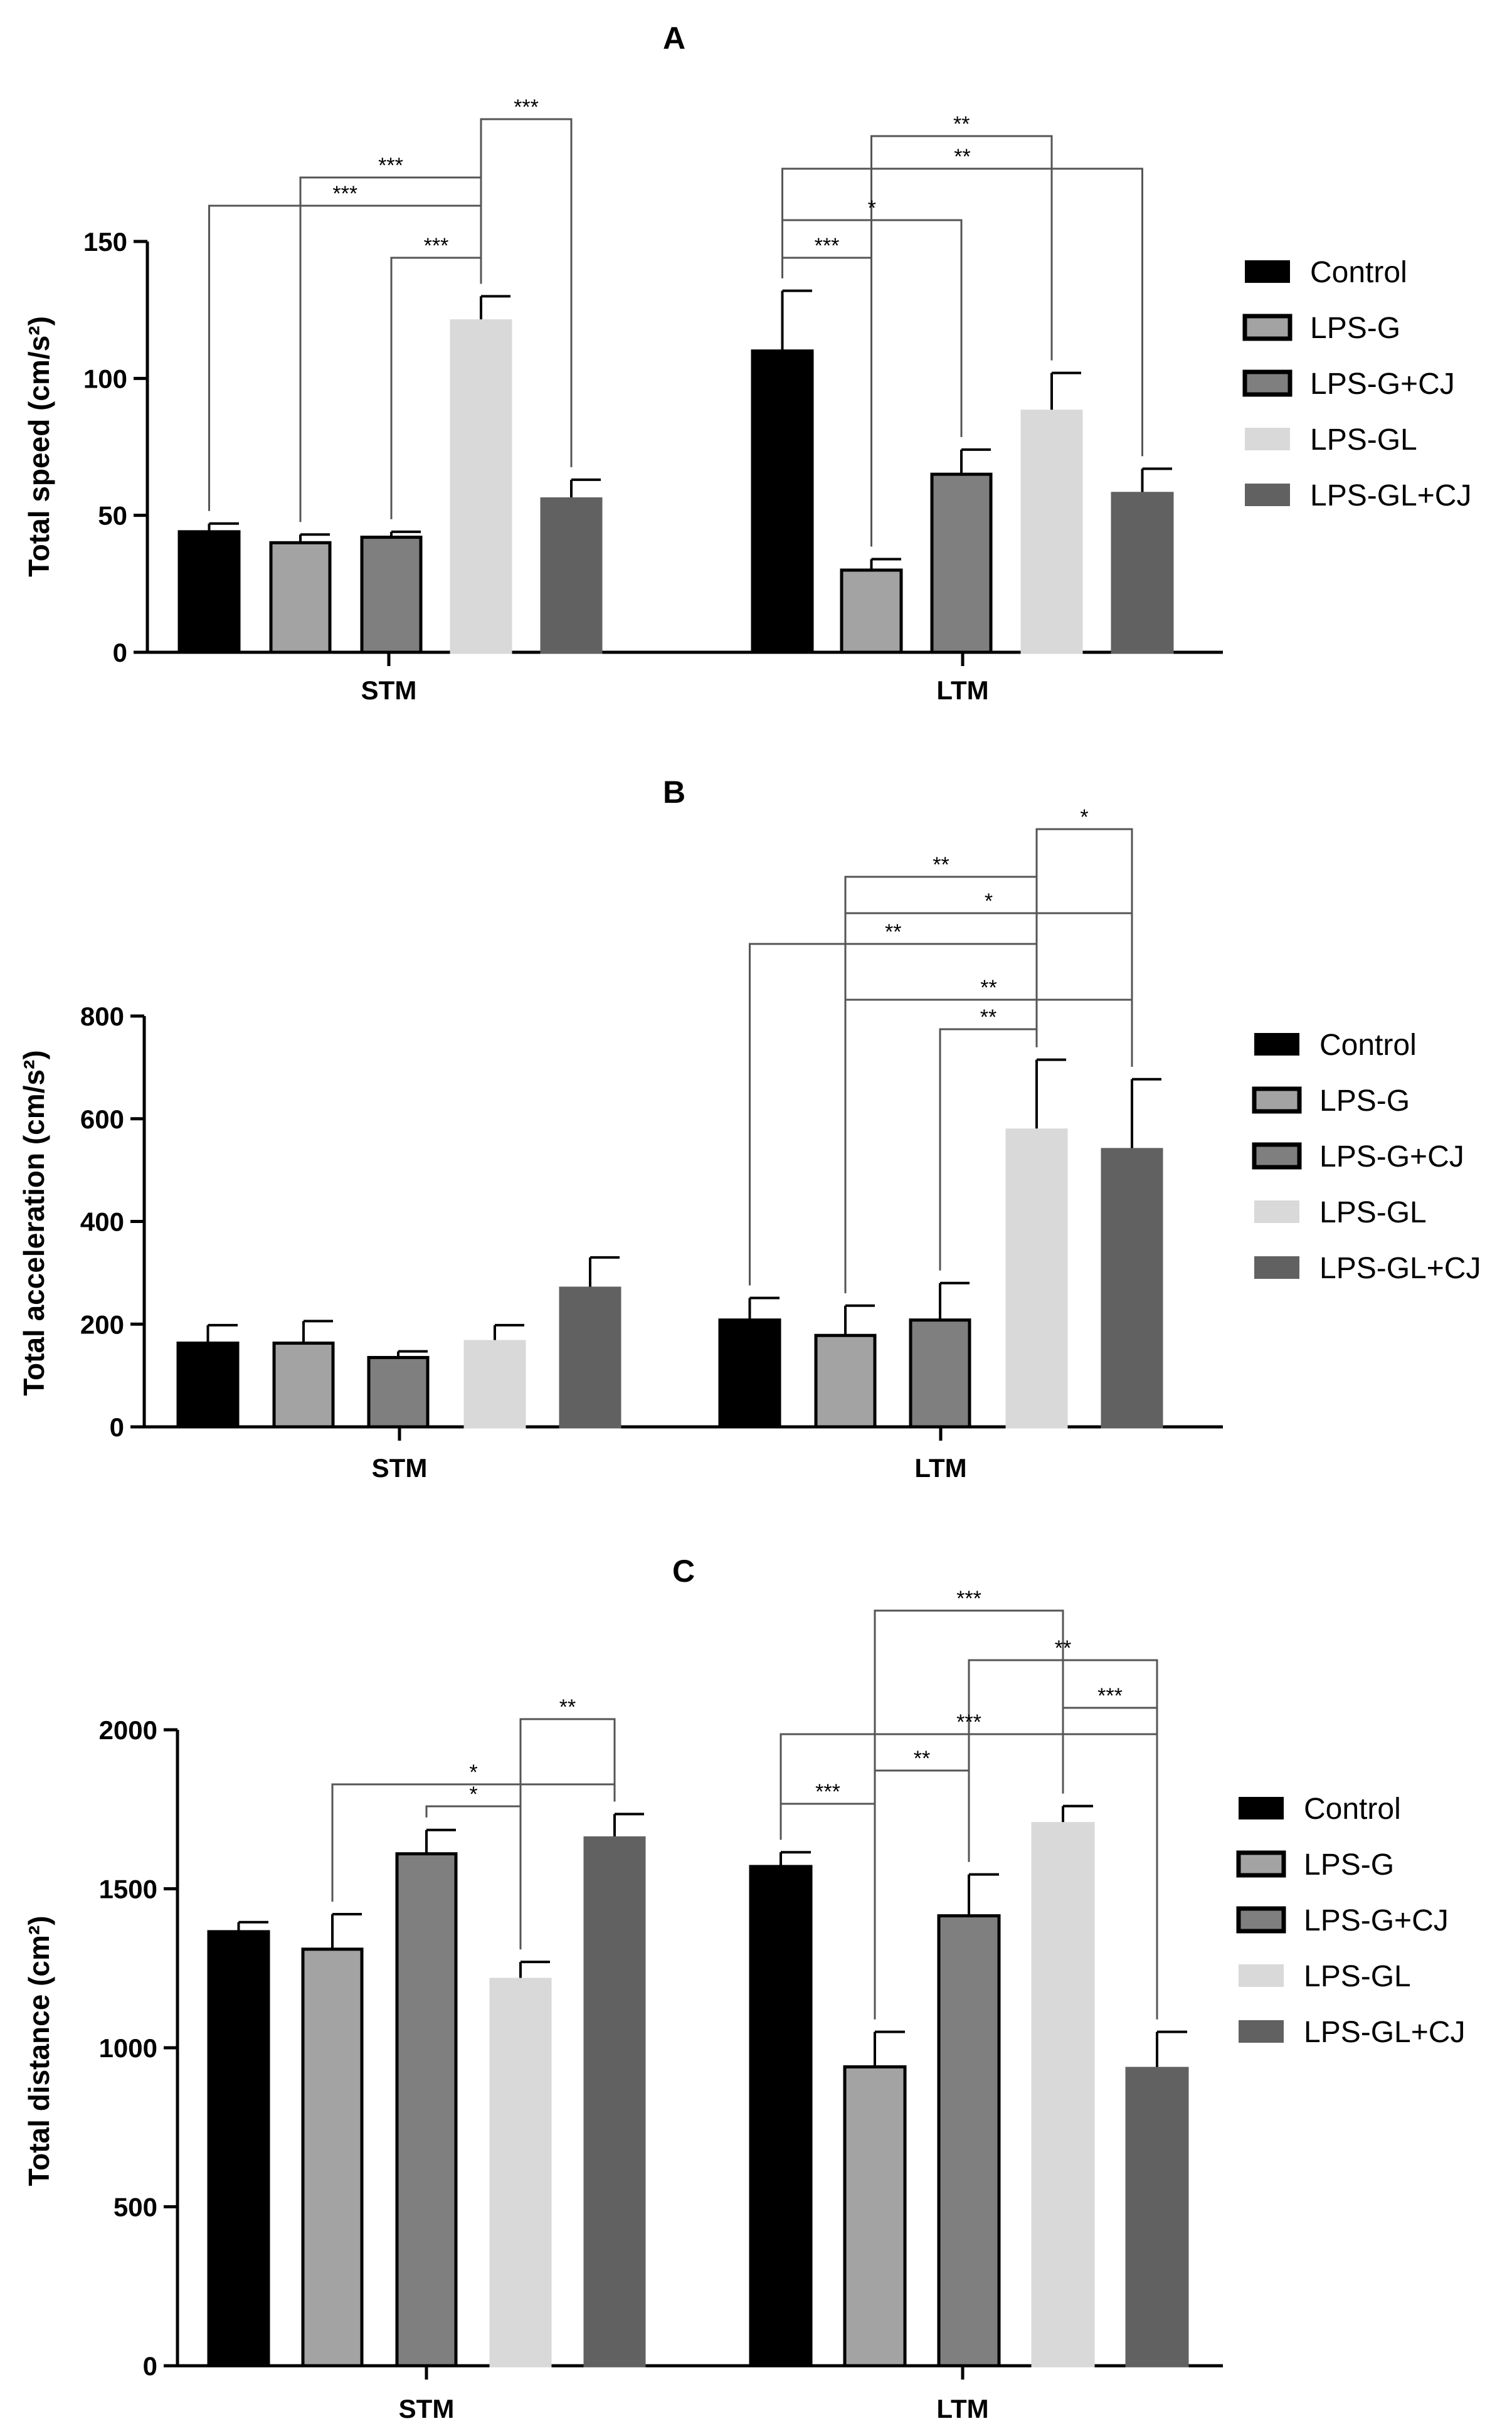 The height and width of the screenshot is (2436, 1512). Describe the element at coordinates (1036, 1278) in the screenshot. I see `bar-ltm-lps-gl` at that location.